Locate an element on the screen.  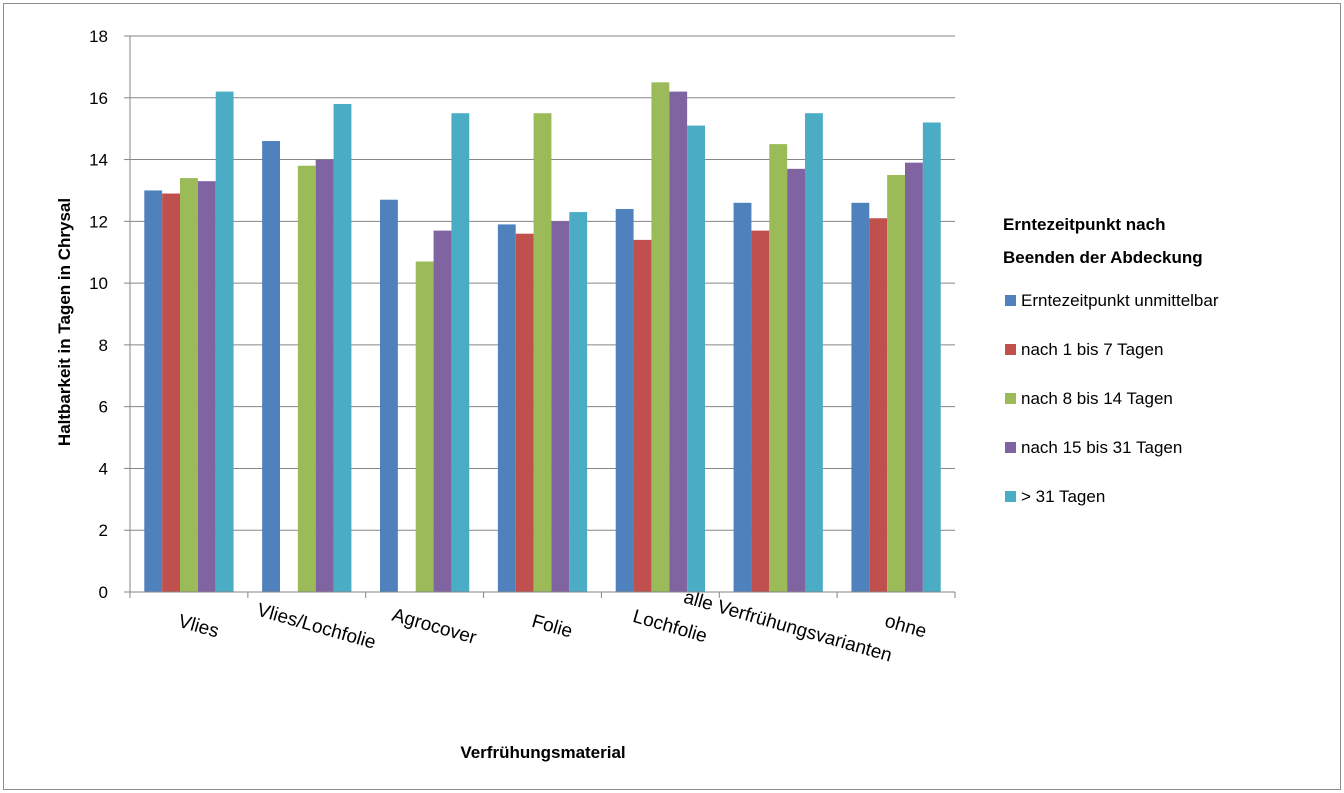
y-tick-label: 8 is located at coordinates (103, 345).